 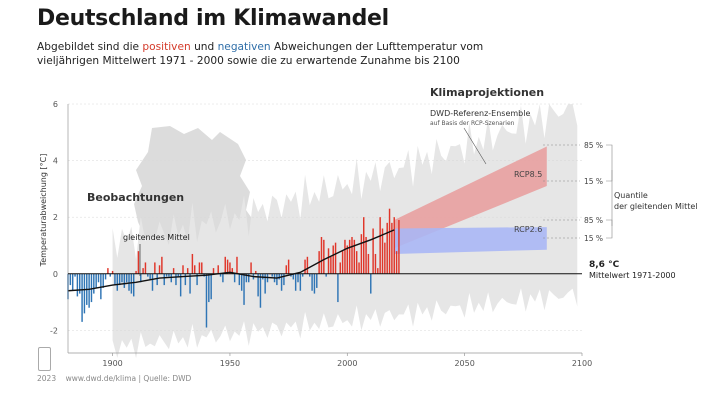 I want to click on bar-1986, so click(x=314, y=283).